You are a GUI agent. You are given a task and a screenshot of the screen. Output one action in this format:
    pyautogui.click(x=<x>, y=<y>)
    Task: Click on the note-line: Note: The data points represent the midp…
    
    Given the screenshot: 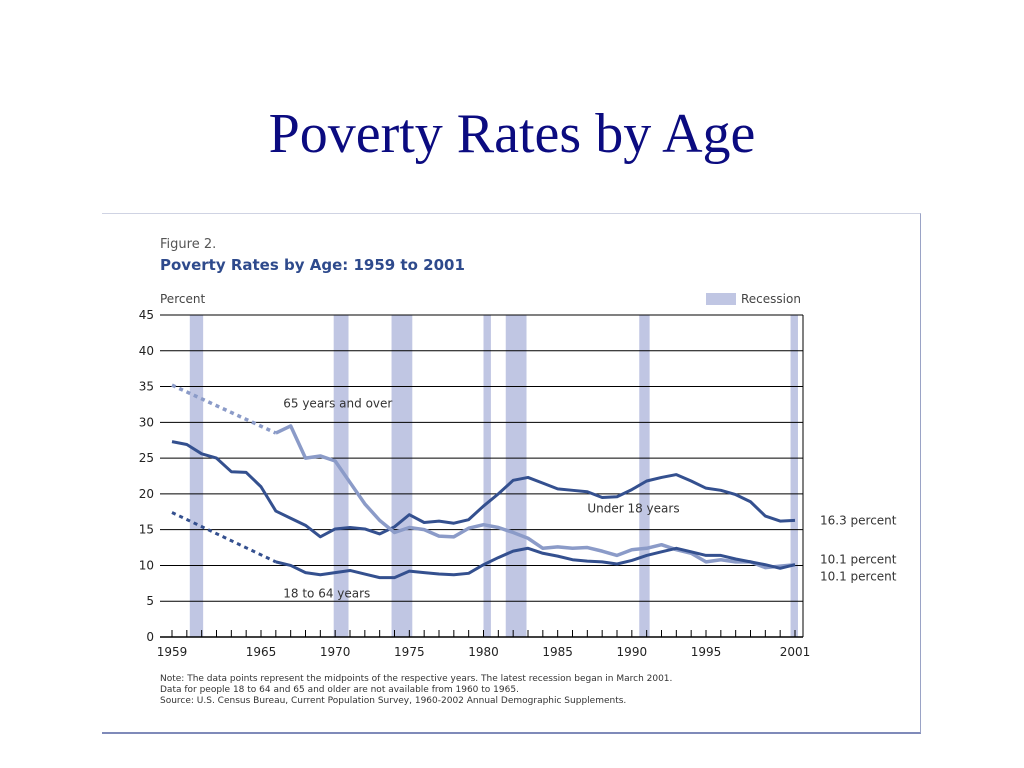 What is the action you would take?
    pyautogui.click(x=416, y=679)
    